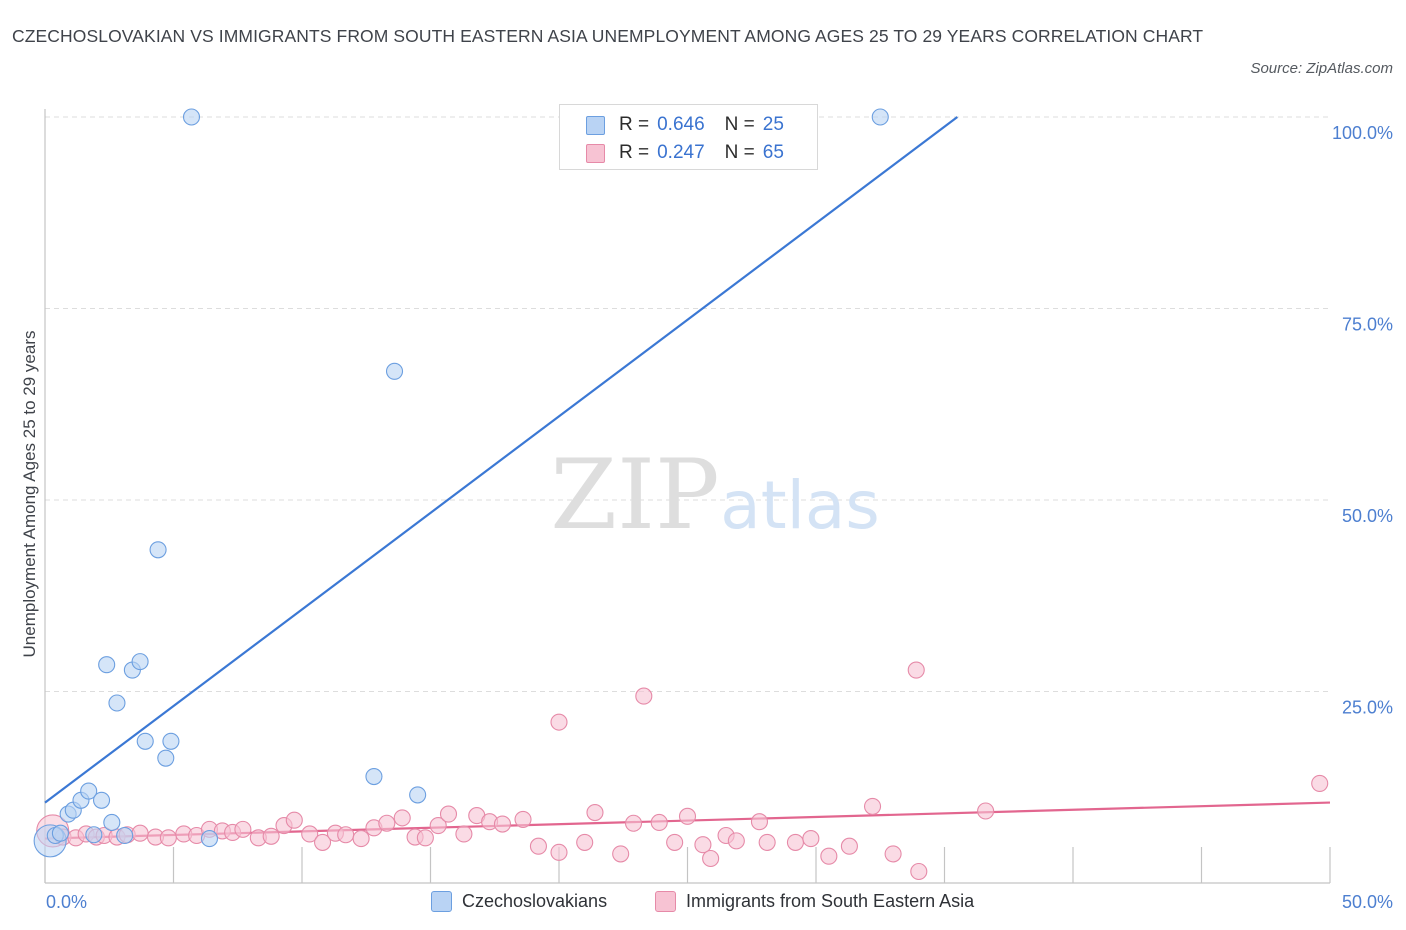 This screenshot has height=930, width=1406. Describe the element at coordinates (441, 901) in the screenshot. I see `bottom-legend-swatch-blue` at that location.